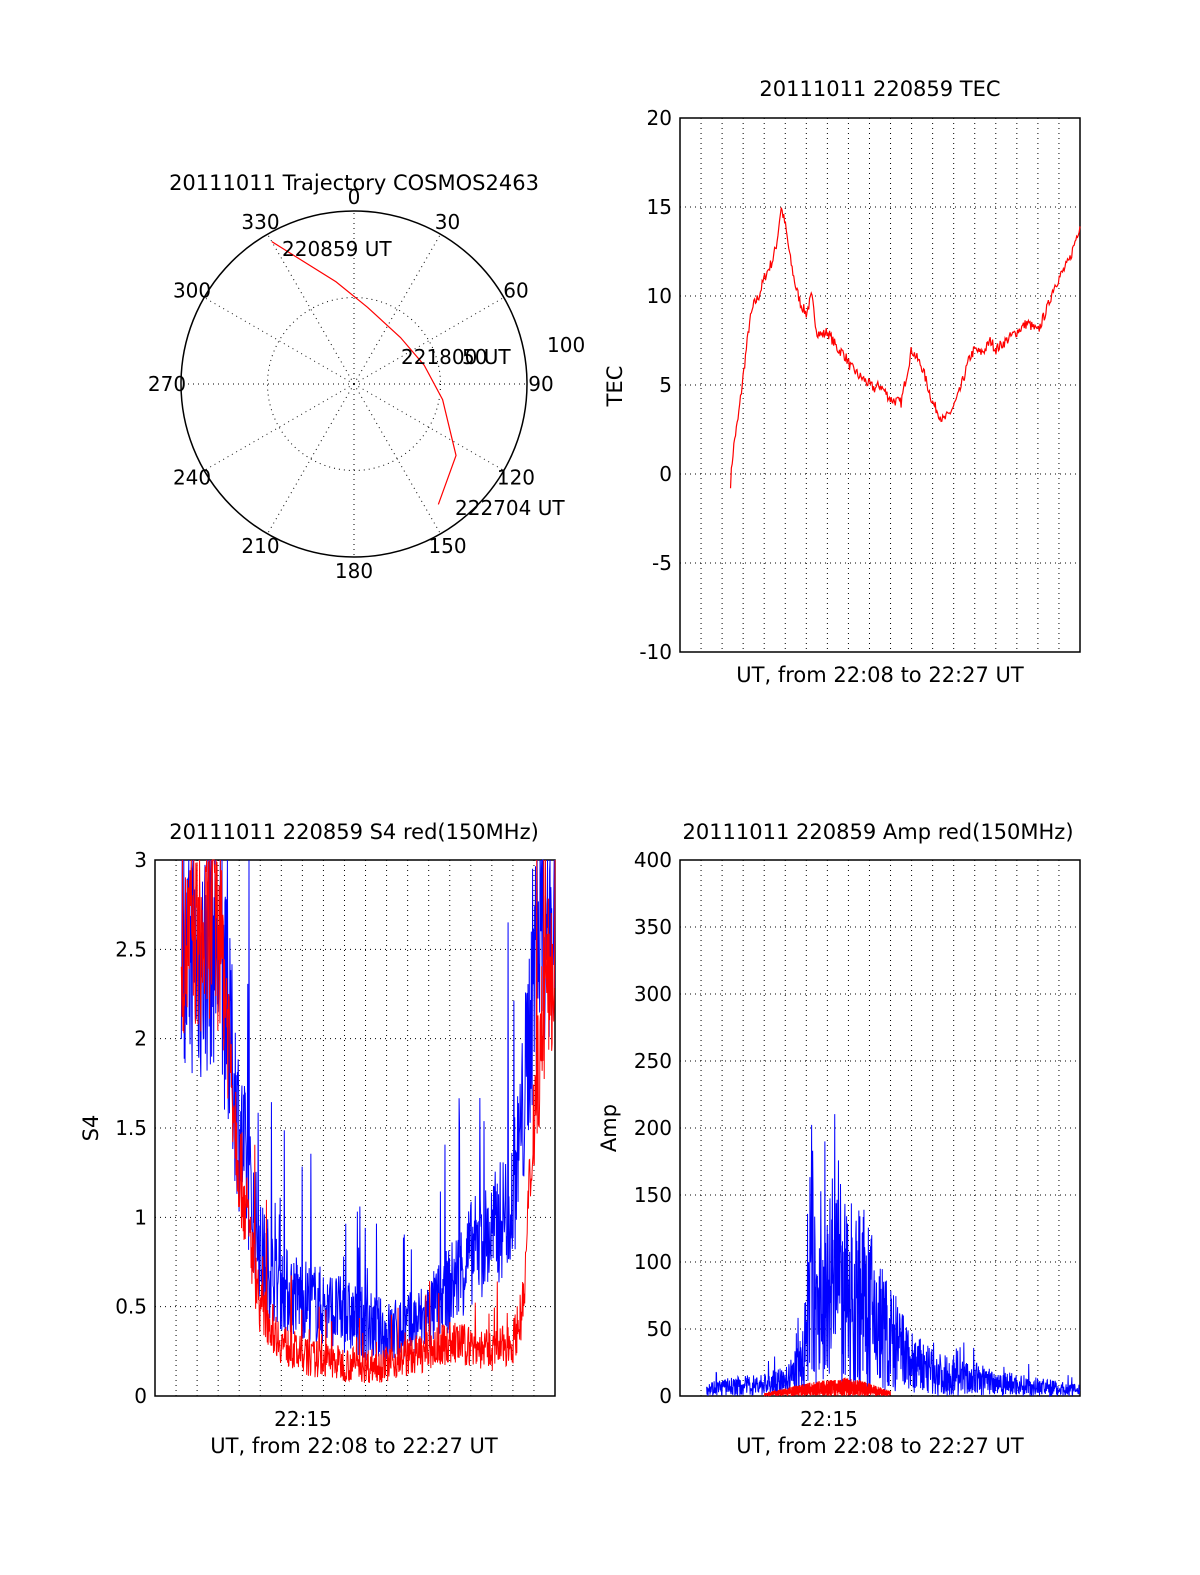  Describe the element at coordinates (659, 207) in the screenshot. I see `tec-y-tick-5: 15` at that location.